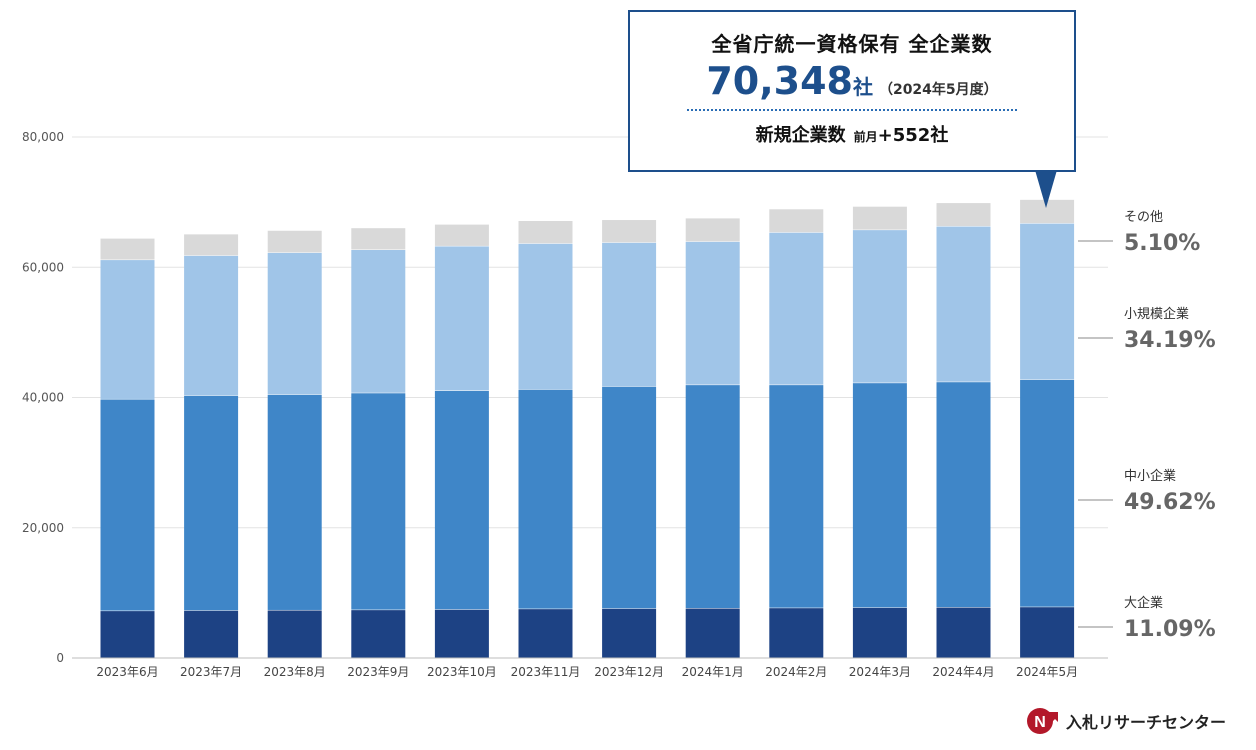 This screenshot has width=1256, height=750. I want to click on new-companies-label: 新規企業数, so click(800, 135).